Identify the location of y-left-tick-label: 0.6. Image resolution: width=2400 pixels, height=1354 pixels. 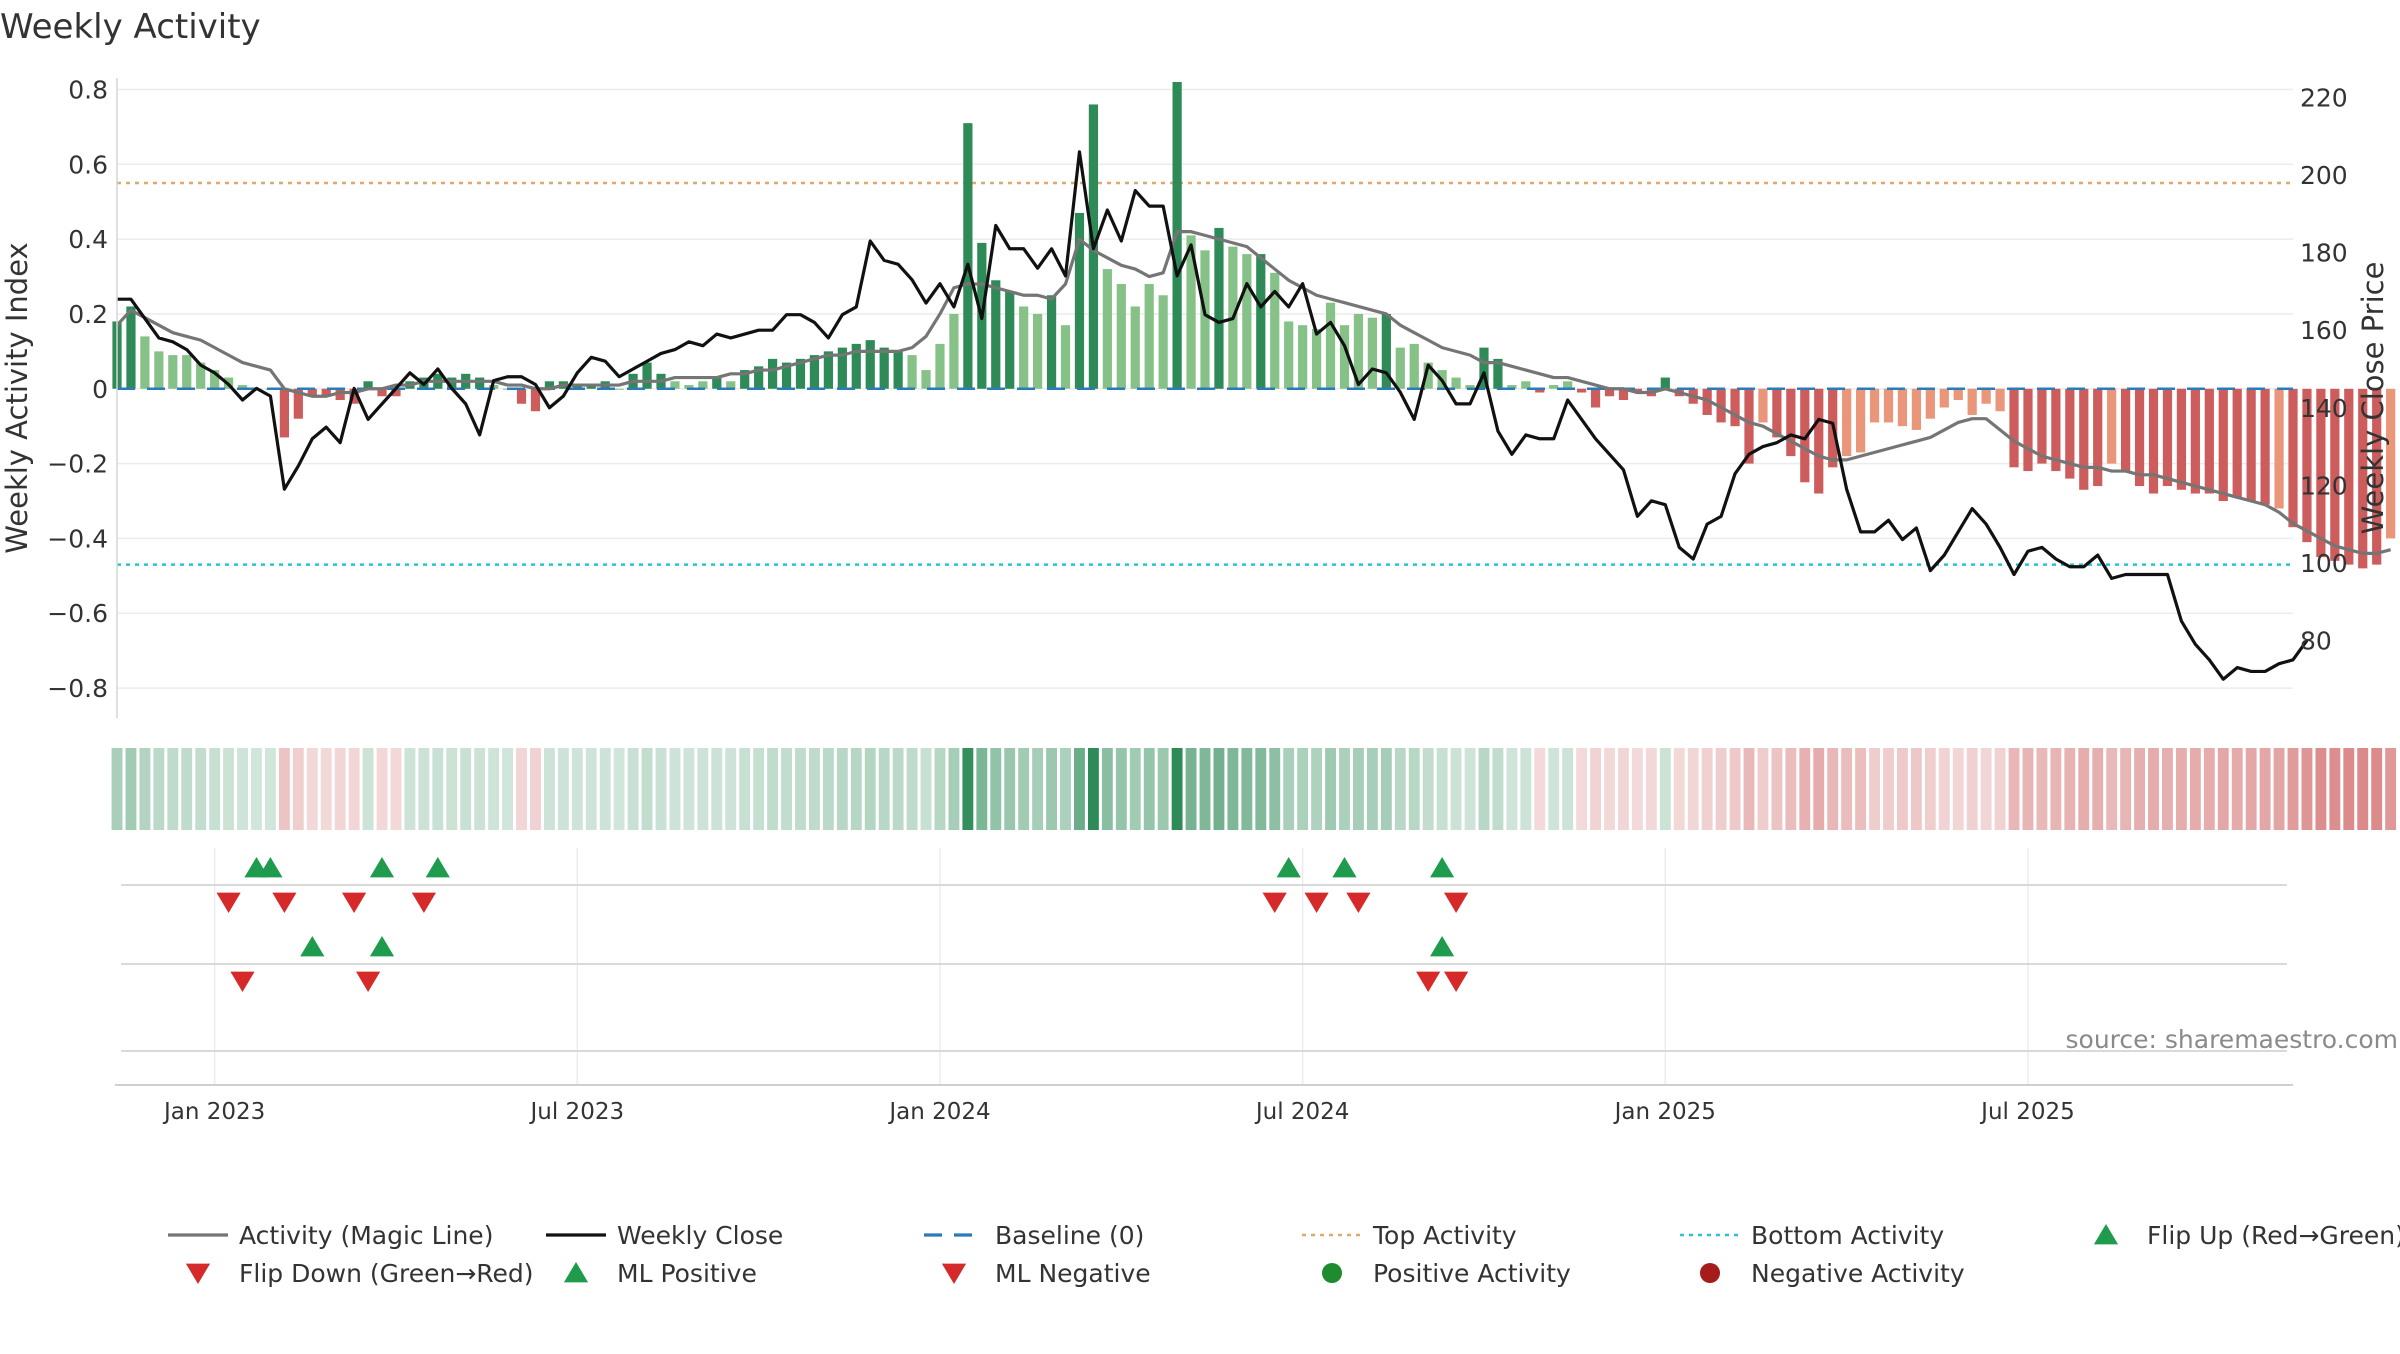
(88, 164).